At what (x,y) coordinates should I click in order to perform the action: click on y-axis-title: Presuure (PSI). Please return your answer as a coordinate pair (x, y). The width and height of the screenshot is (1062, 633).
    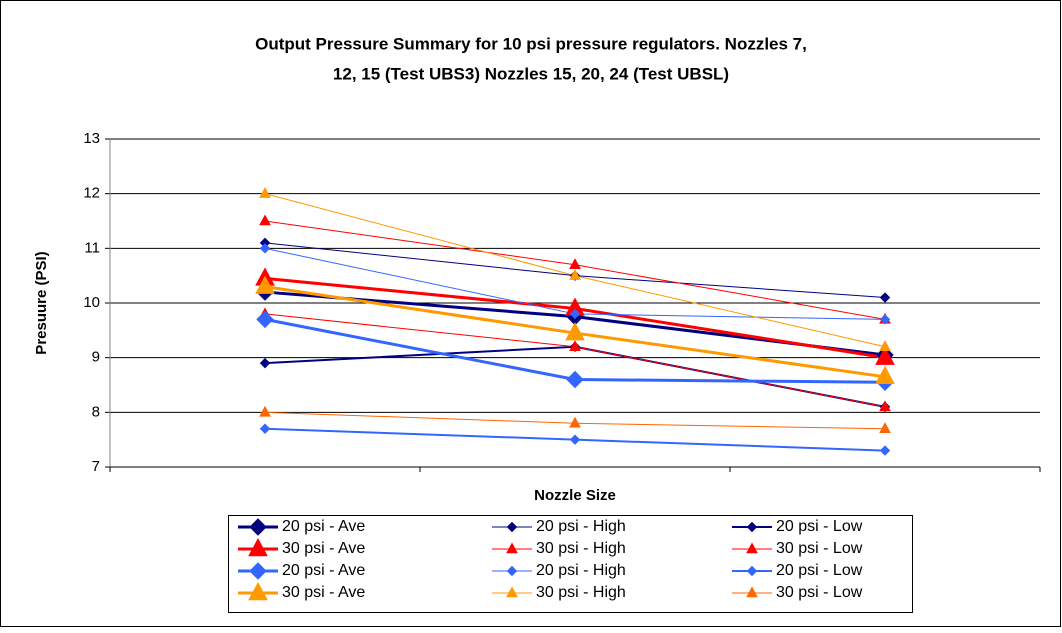
    Looking at the image, I should click on (41, 302).